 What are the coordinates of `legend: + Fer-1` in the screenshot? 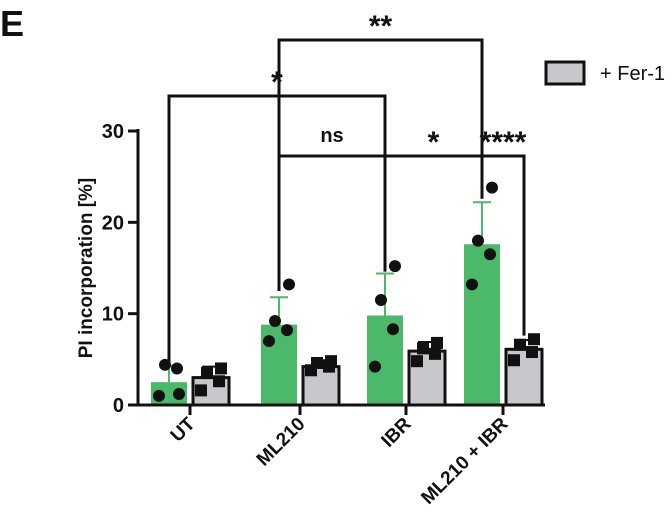 It's located at (604, 73).